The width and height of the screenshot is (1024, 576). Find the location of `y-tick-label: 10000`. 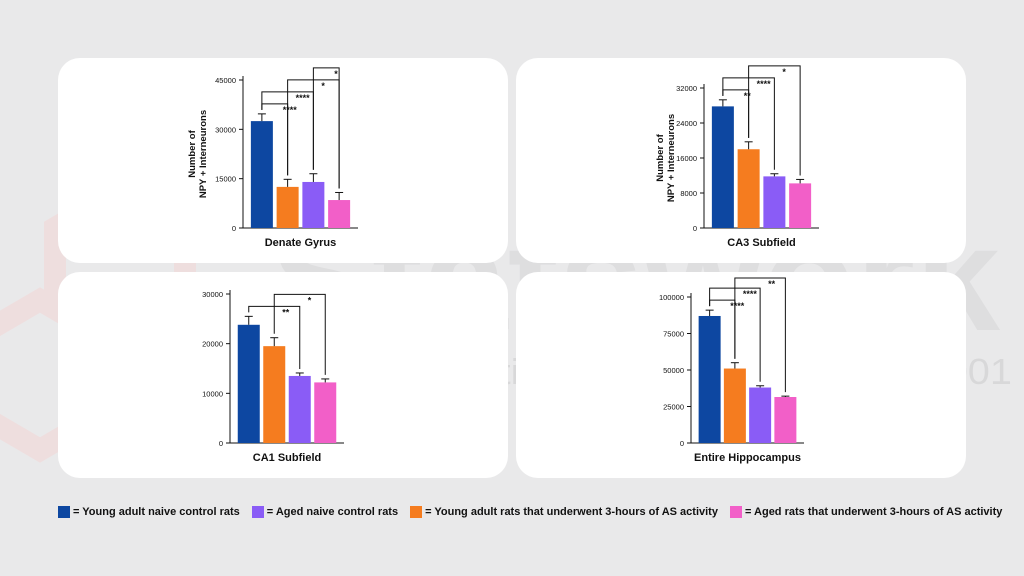

y-tick-label: 10000 is located at coordinates (212, 393).